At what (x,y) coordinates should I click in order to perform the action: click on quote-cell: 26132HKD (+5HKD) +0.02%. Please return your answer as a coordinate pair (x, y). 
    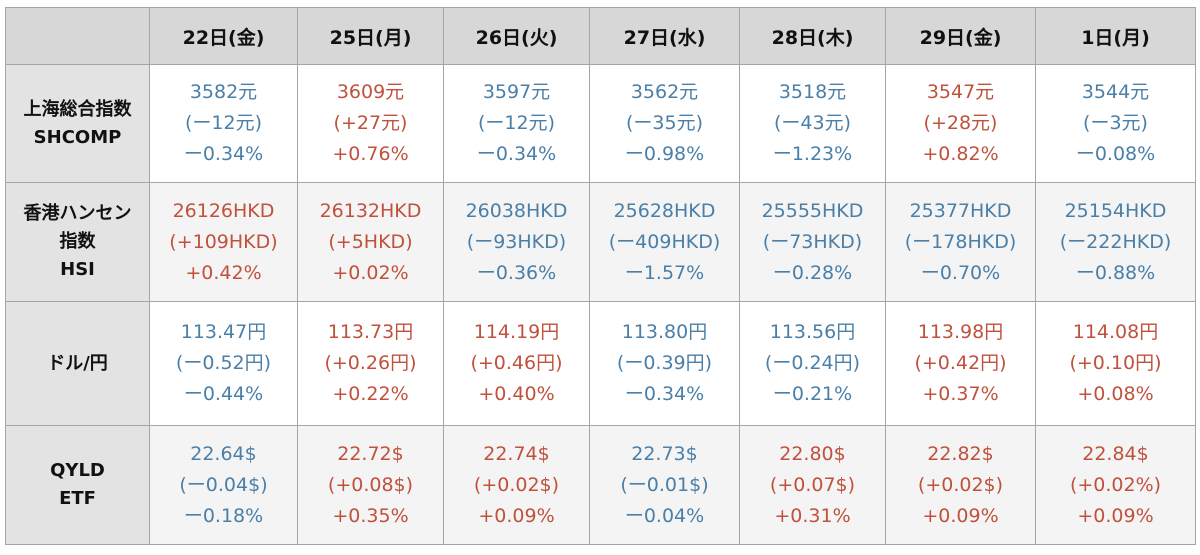
    Looking at the image, I should click on (370, 242).